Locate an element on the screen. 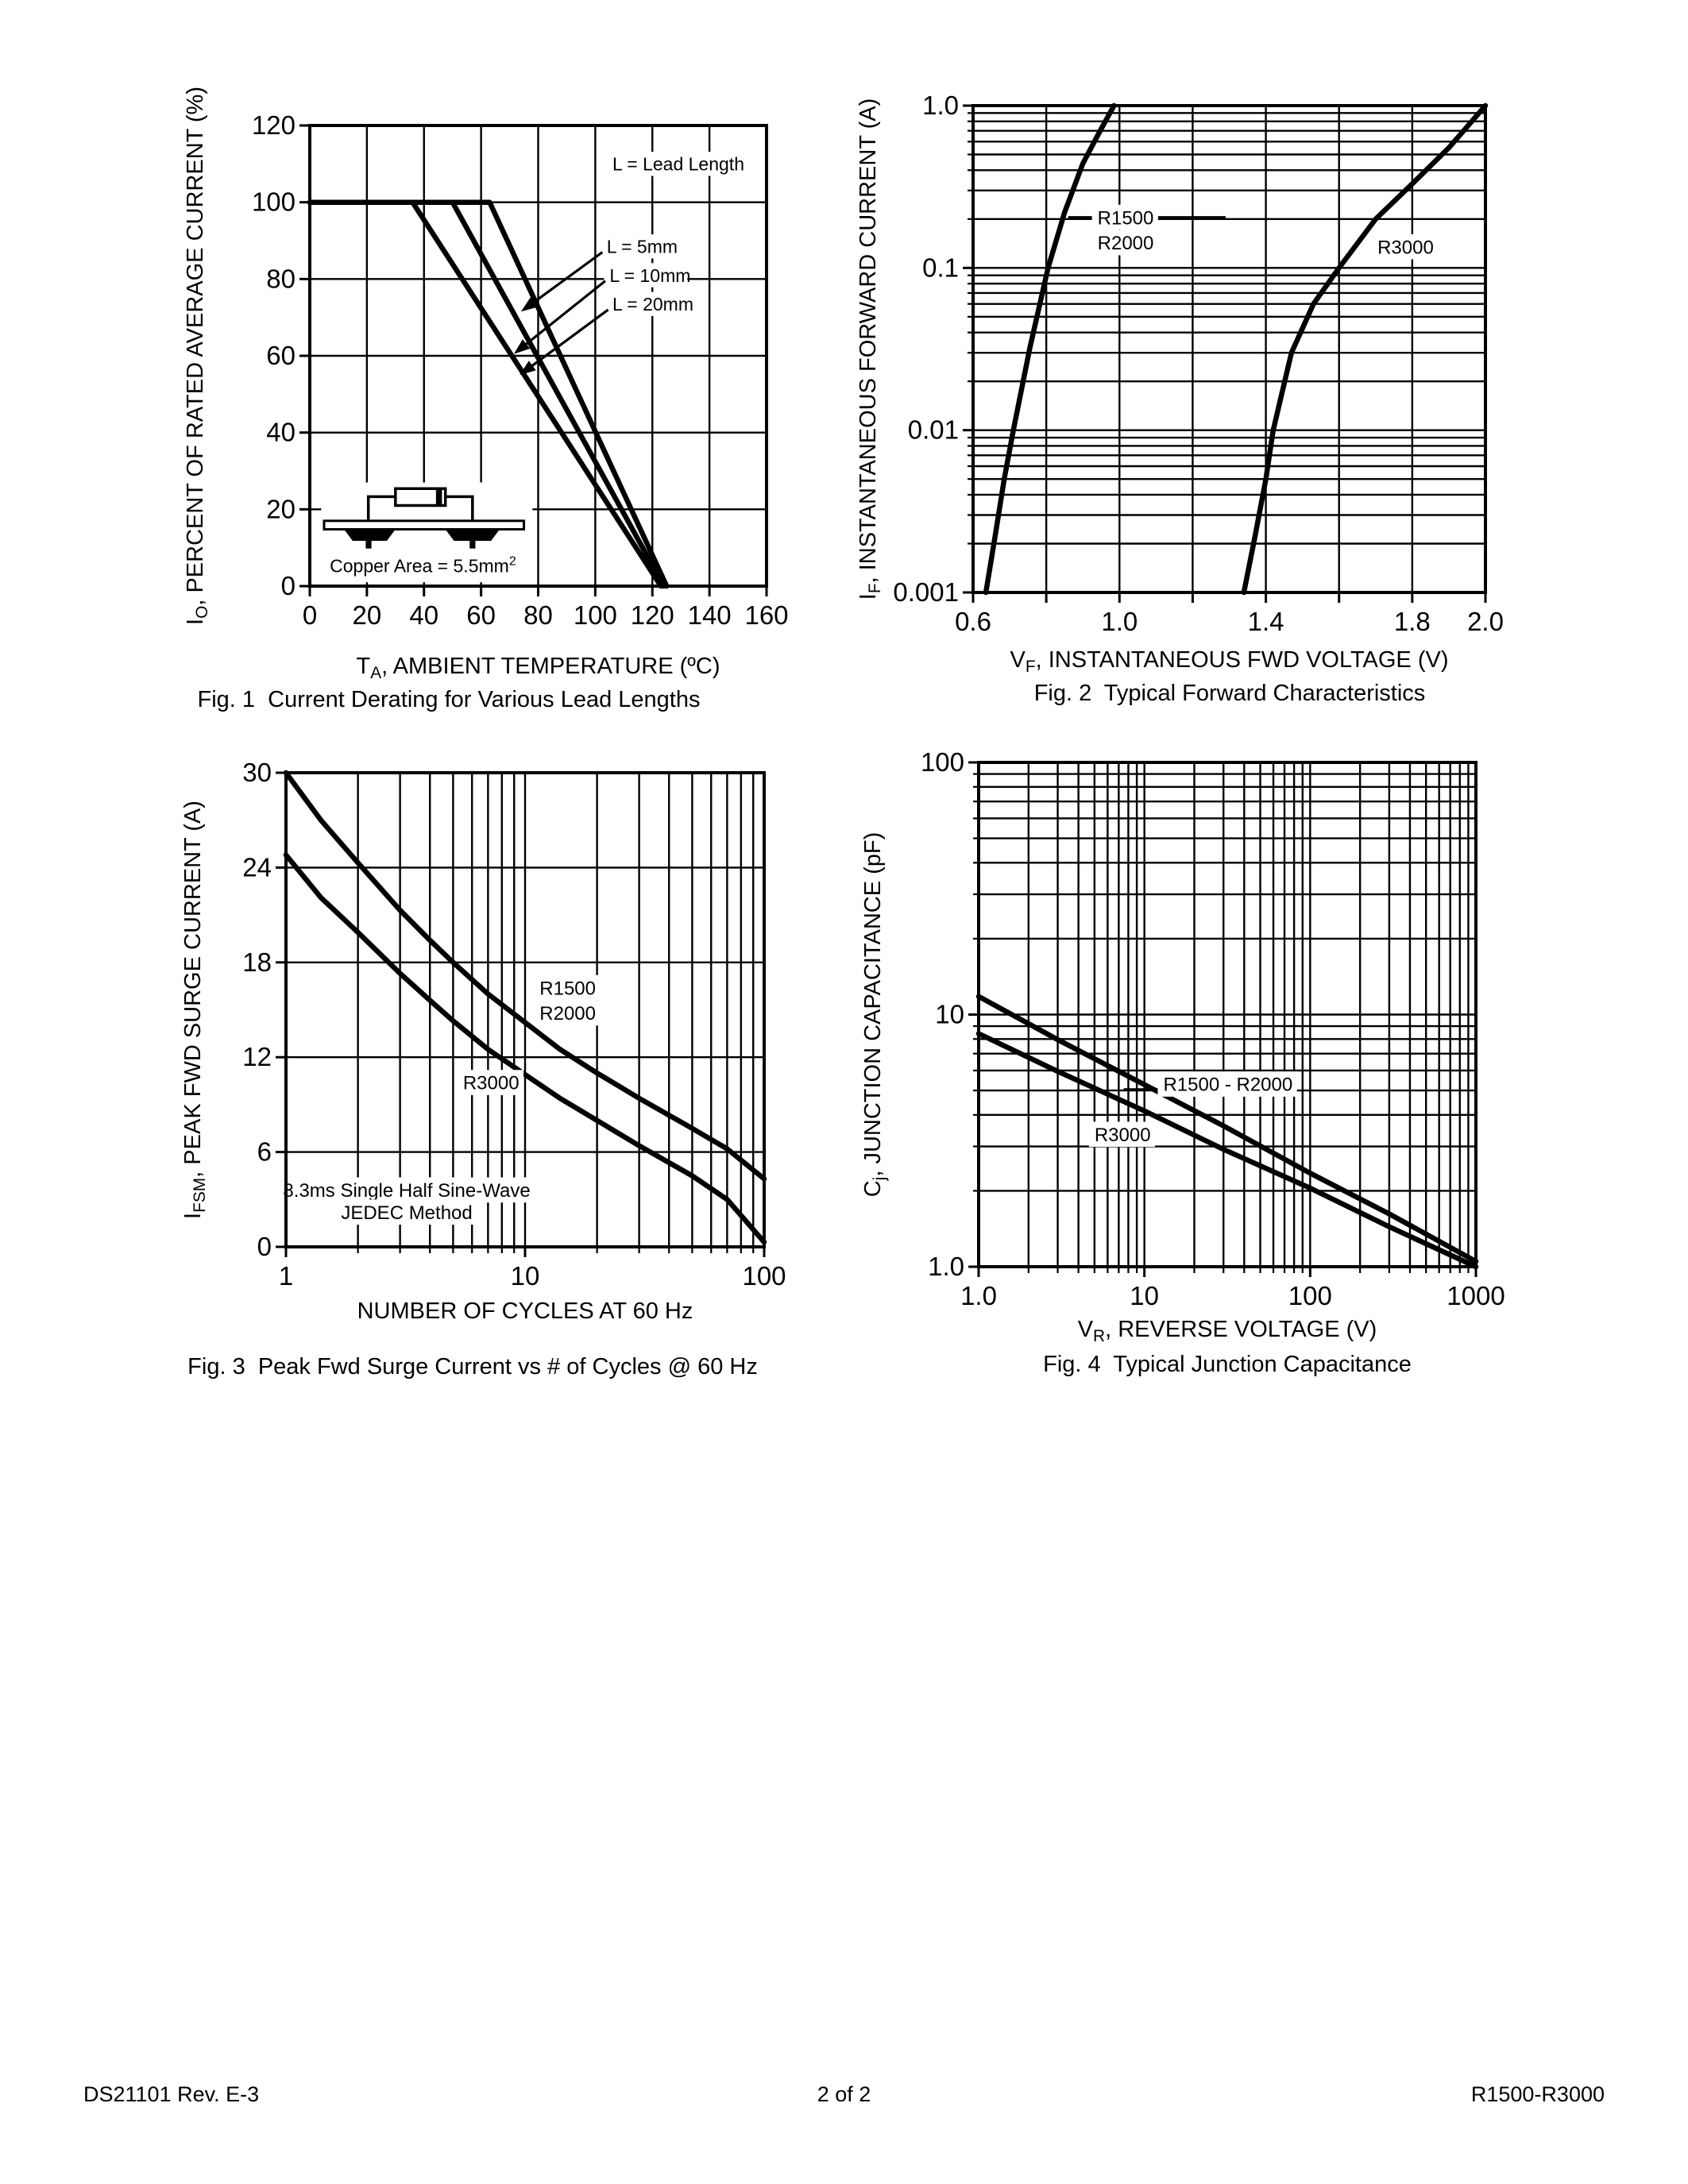 The width and height of the screenshot is (1688, 2184). x-tick-label: 80 is located at coordinates (538, 615).